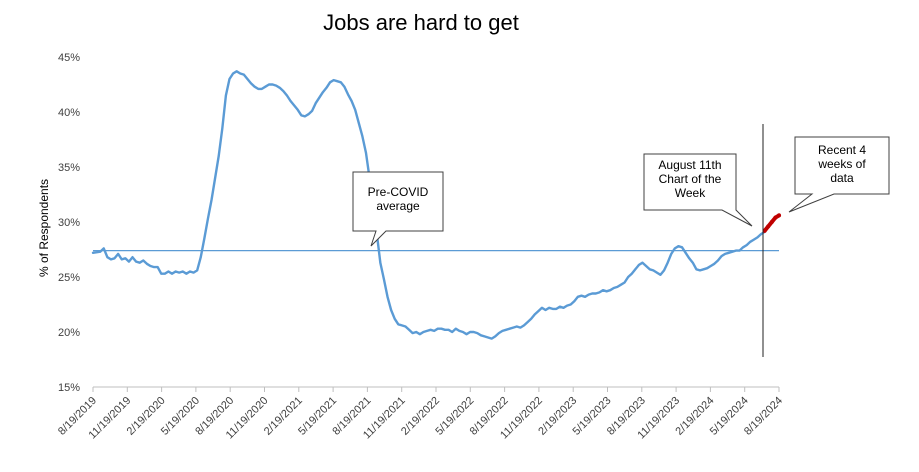 The width and height of the screenshot is (919, 472). I want to click on recent-weeks-callout-text: weeks of, so click(841, 164).